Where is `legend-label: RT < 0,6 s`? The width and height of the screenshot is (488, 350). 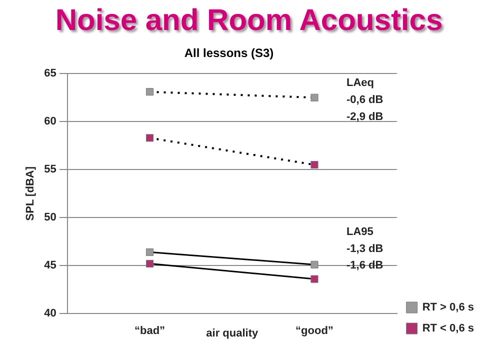
legend-label: RT < 0,6 s is located at coordinates (448, 328).